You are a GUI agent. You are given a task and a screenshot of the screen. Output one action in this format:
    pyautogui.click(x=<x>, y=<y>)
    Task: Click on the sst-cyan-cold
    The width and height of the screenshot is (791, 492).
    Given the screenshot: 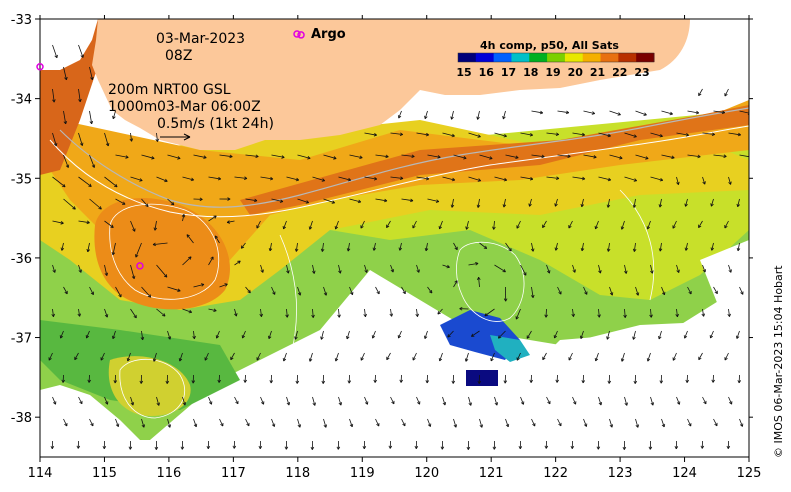 What is the action you would take?
    pyautogui.click(x=510, y=348)
    